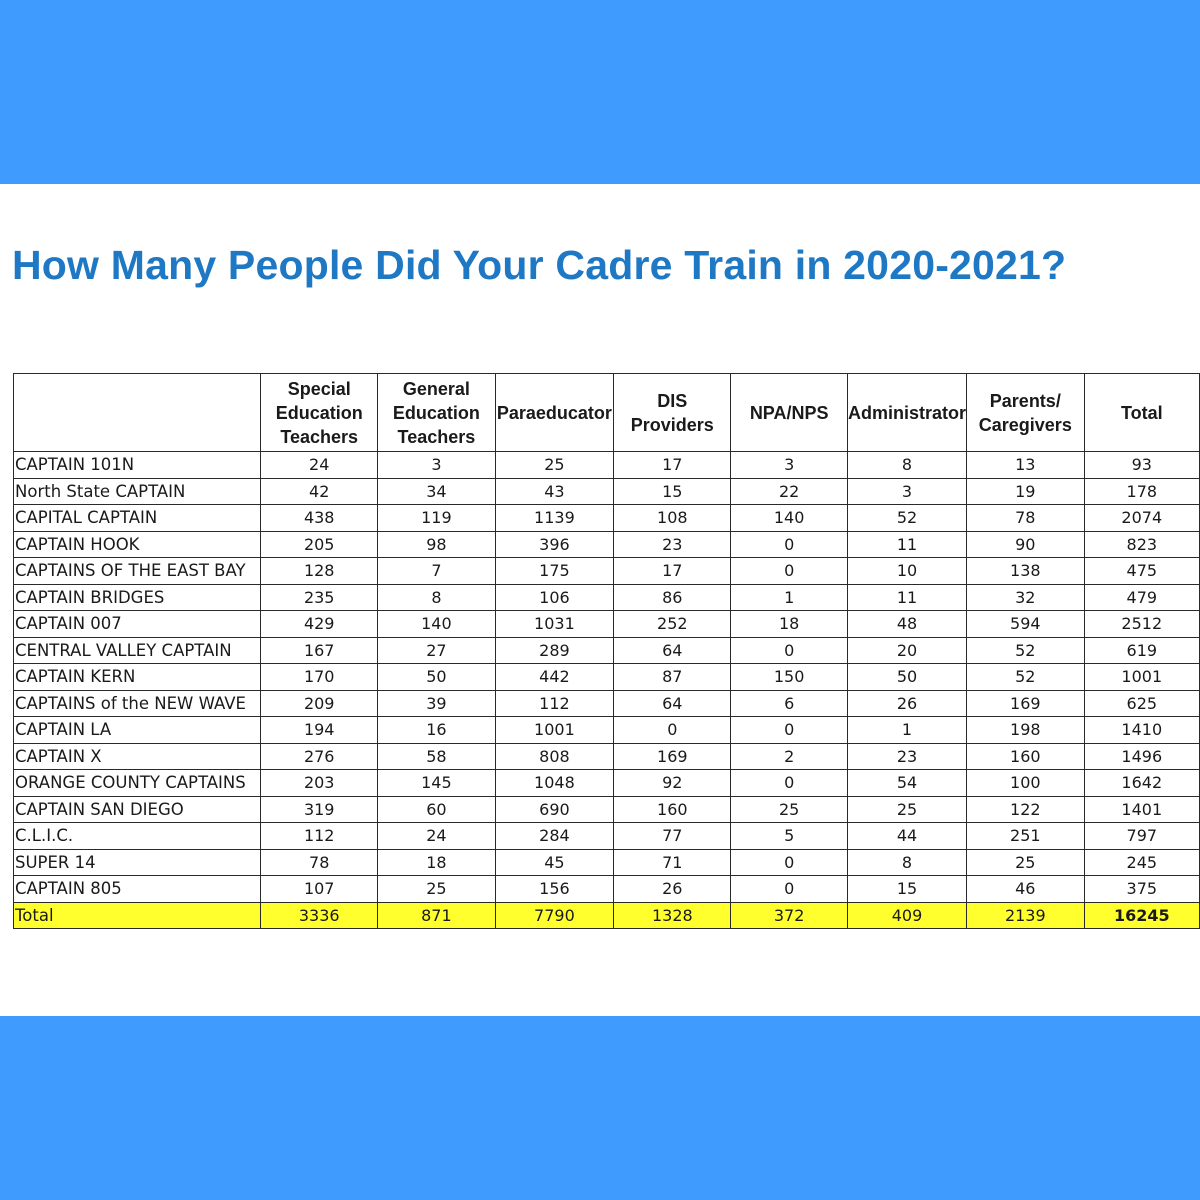 The height and width of the screenshot is (1200, 1200). I want to click on table-cell: 122, so click(1025, 809).